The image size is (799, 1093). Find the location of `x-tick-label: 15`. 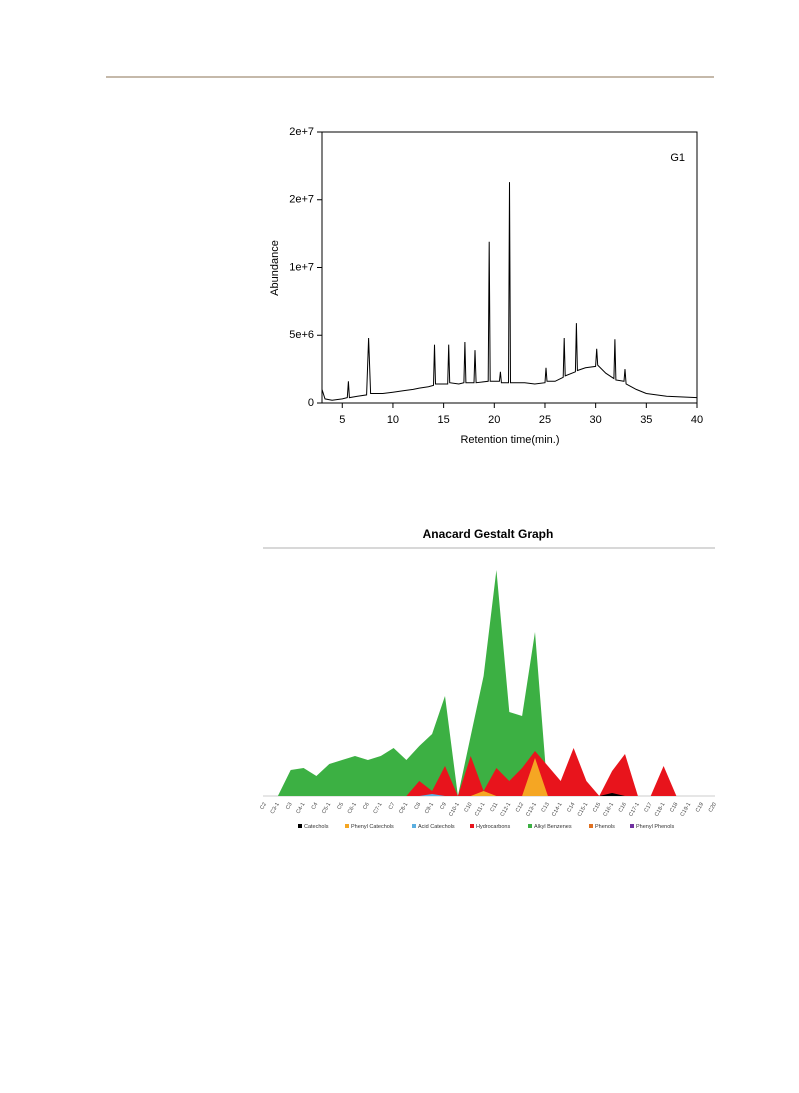

x-tick-label: 15 is located at coordinates (443, 420).